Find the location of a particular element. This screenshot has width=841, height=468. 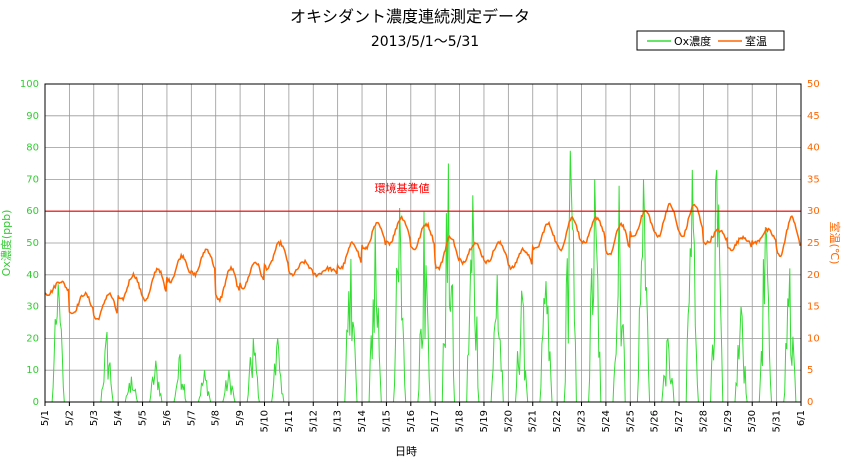

x-tick-label: 5/4 is located at coordinates (118, 418).